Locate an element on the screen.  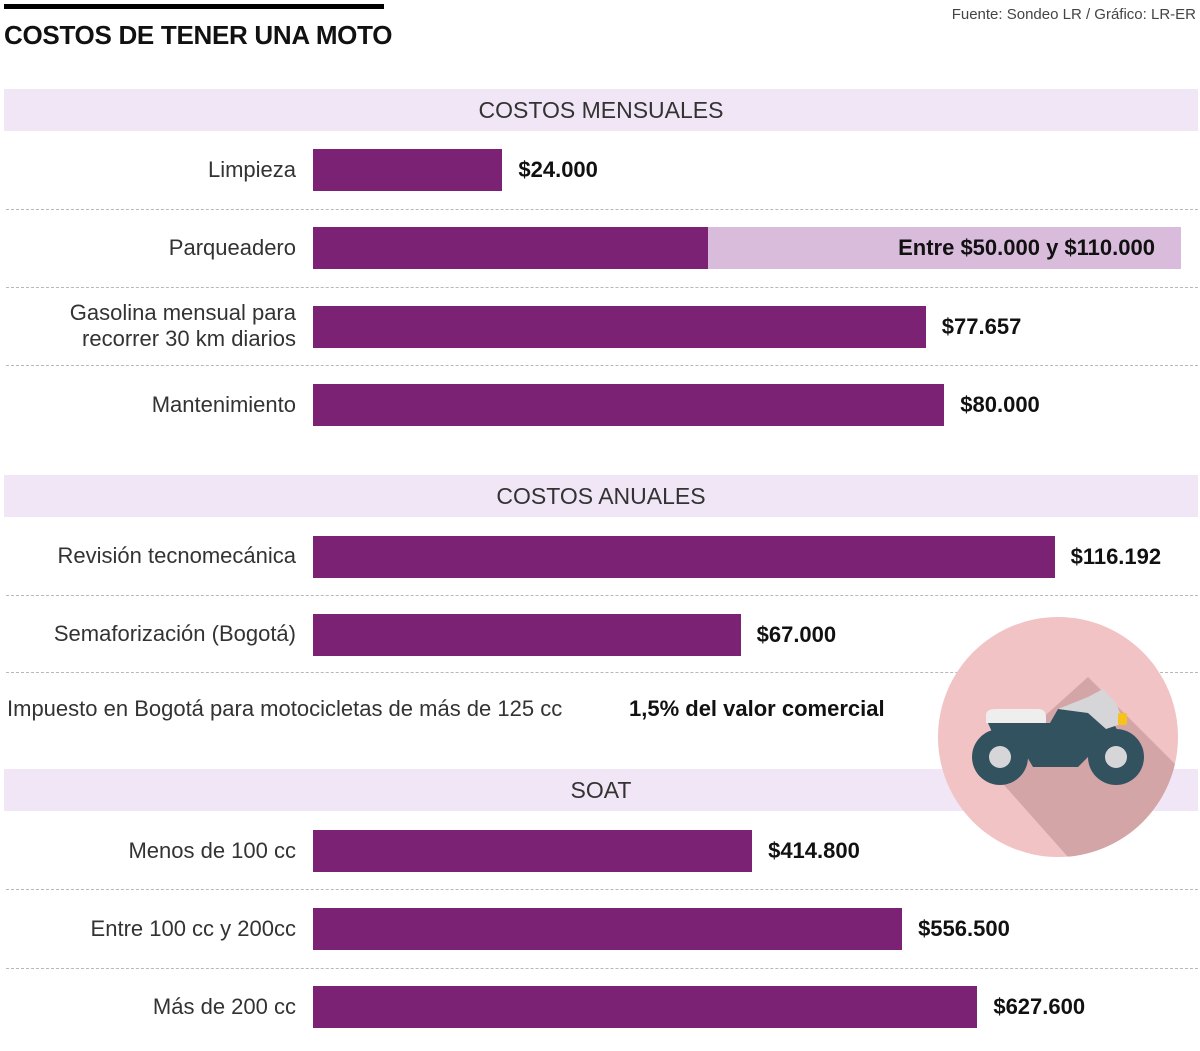
bar-revision is located at coordinates (684, 557).